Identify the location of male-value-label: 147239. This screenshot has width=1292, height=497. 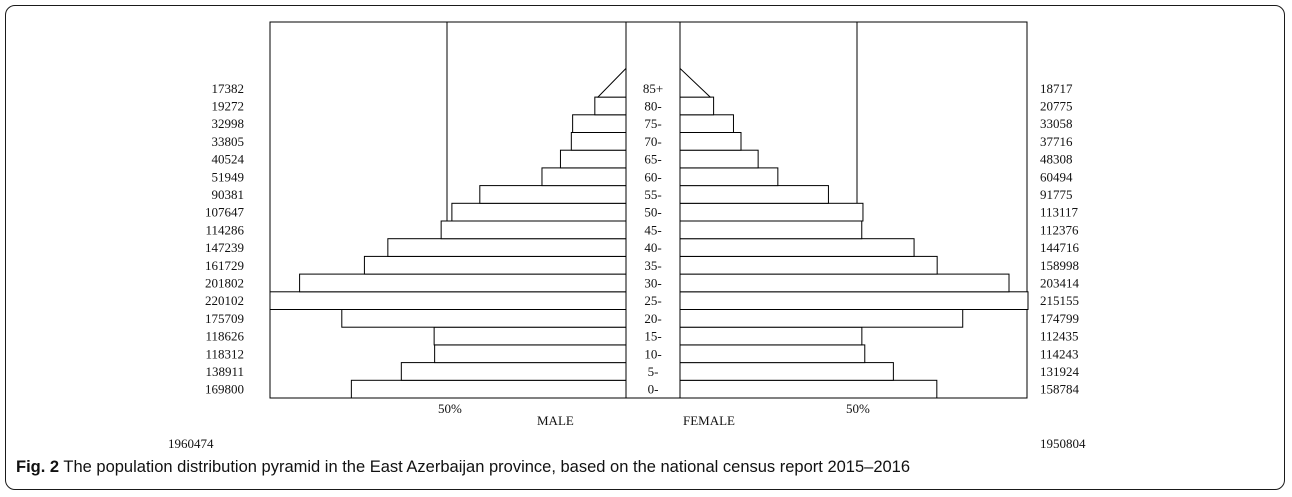
(224, 247).